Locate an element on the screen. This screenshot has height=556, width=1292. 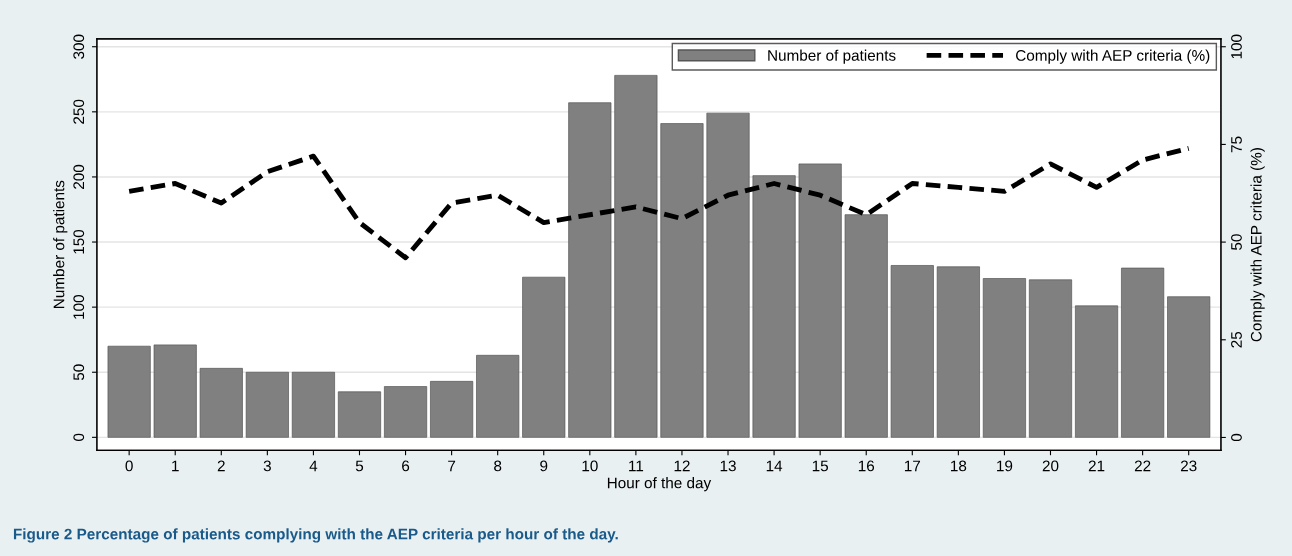
y-tick-label: 50 is located at coordinates (79, 372).